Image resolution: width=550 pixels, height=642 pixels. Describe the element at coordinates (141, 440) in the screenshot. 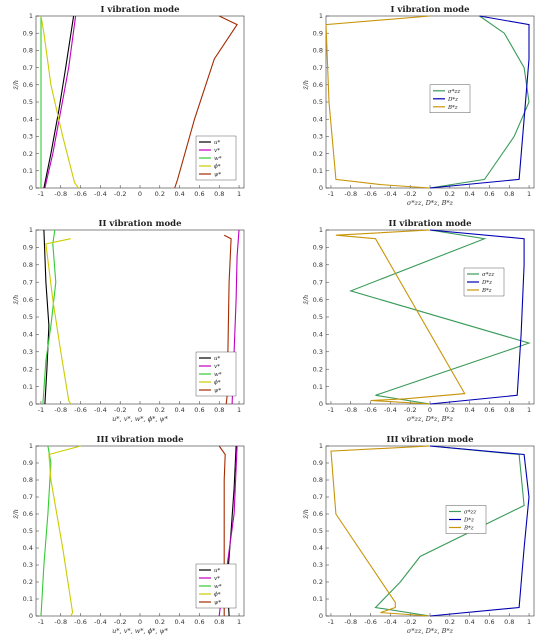

I see `chart-title: III vibration mode` at that location.